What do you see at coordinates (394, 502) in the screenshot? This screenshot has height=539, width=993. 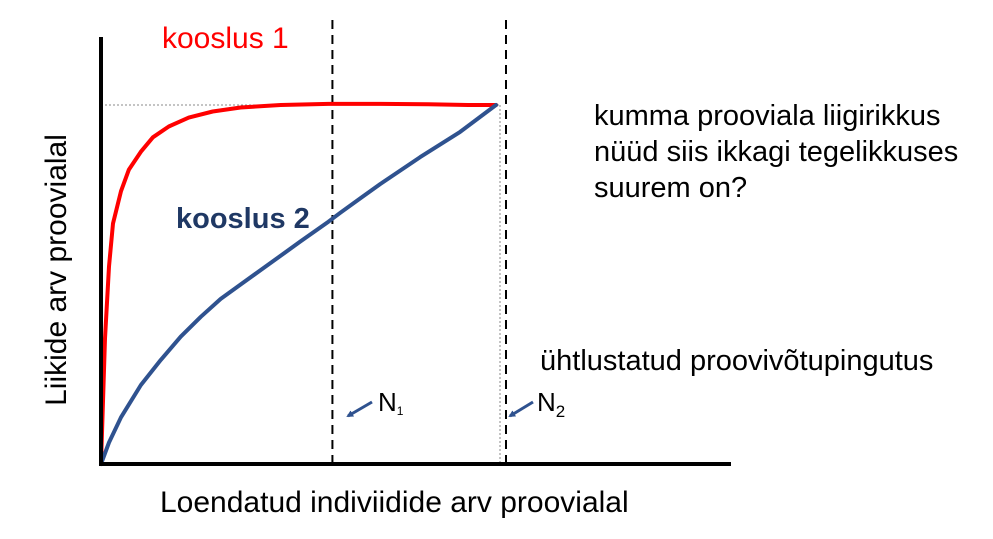 I see `x-axis-label: Loendatud indiviidide arv proovialal` at bounding box center [394, 502].